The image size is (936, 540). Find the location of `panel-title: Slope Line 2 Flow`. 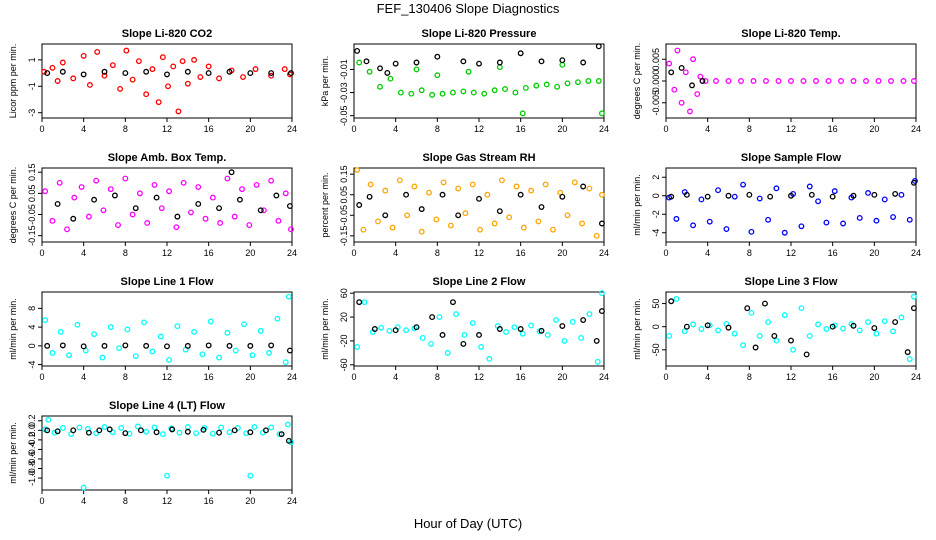

panel-title: Slope Line 2 Flow is located at coordinates (479, 282).